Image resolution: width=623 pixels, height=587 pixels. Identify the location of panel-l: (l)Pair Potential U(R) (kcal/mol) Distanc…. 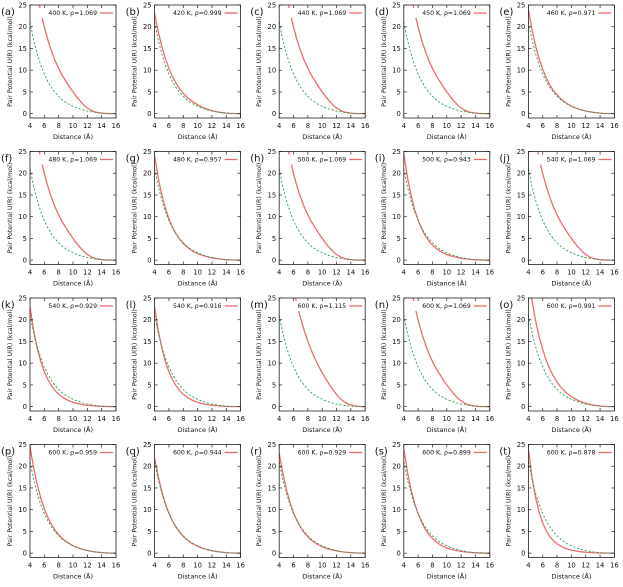
(185, 364).